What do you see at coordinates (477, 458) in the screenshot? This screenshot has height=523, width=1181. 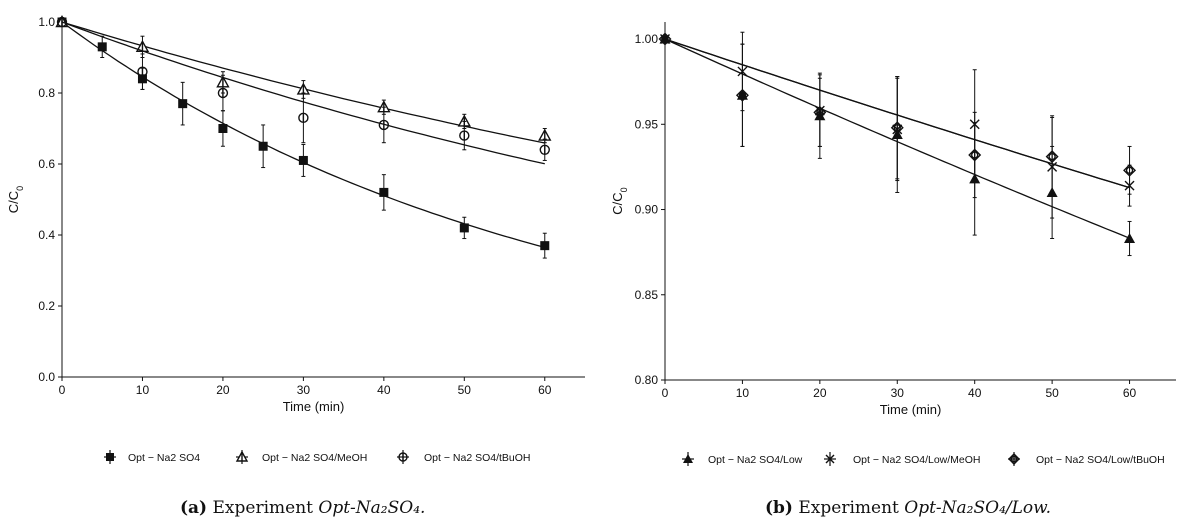 I see `chart-a-legend-label: Opt − Na2 SO4/tBuOH` at bounding box center [477, 458].